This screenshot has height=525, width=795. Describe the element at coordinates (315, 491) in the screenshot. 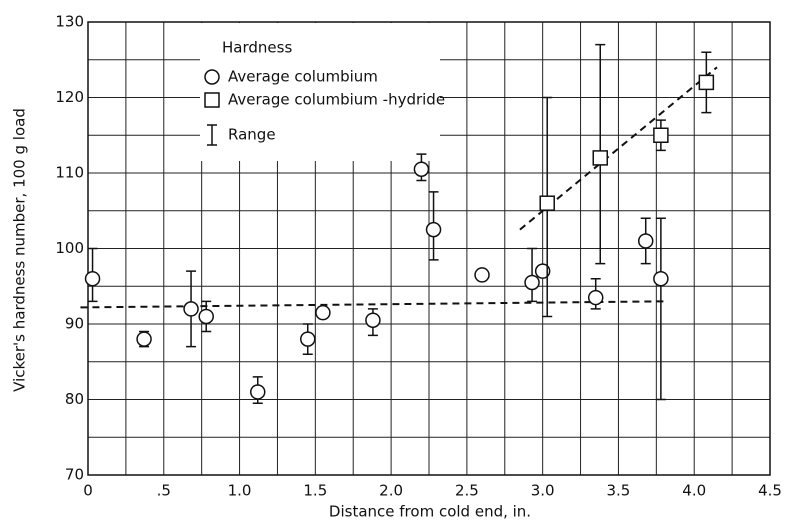

I see `x-tick-label: 1.5` at that location.